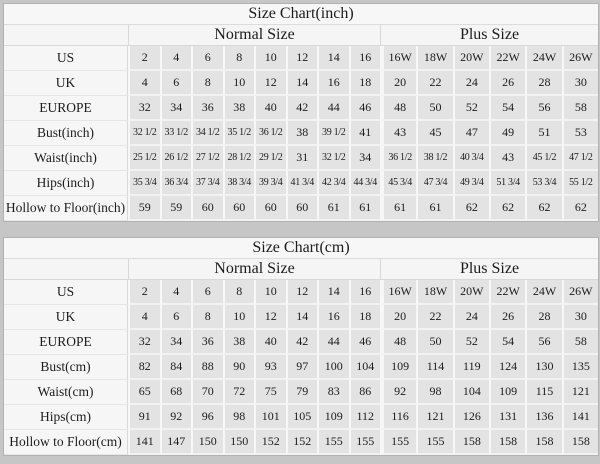 The width and height of the screenshot is (600, 464). Describe the element at coordinates (507, 208) in the screenshot. I see `size-cell: 62` at that location.